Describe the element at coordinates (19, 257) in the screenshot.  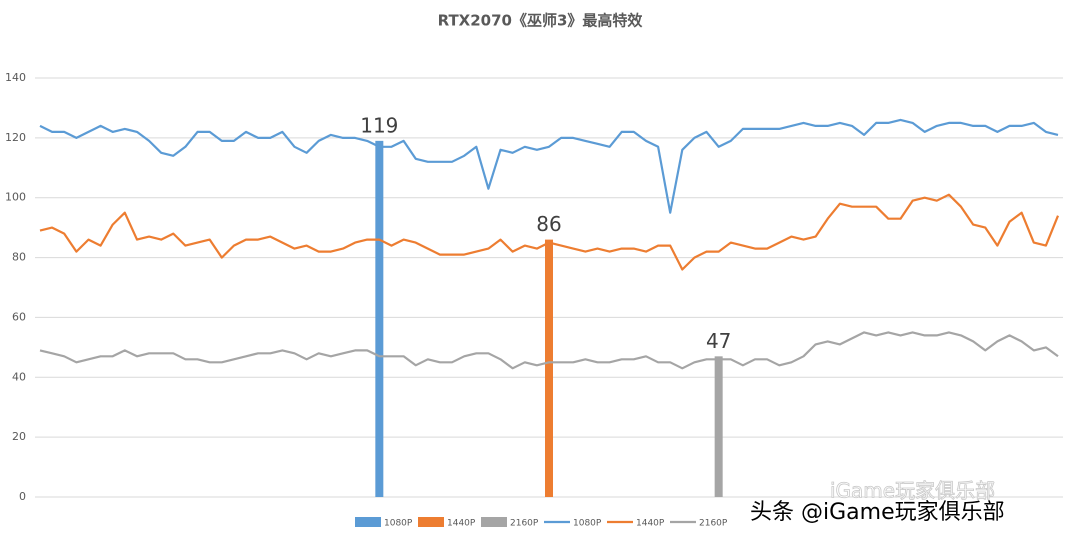
I see `y-tick-label: 80` at that location.